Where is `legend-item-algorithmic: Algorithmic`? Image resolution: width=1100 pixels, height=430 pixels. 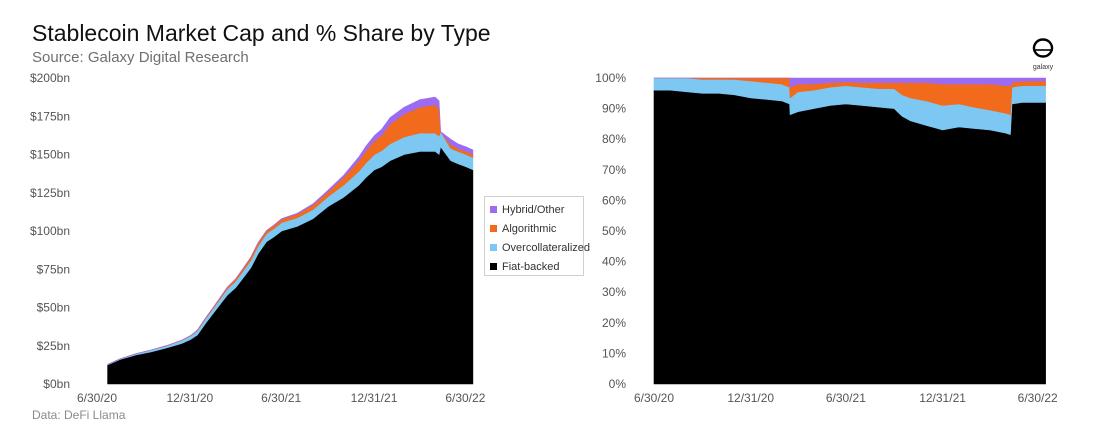 legend-item-algorithmic: Algorithmic is located at coordinates (536, 228).